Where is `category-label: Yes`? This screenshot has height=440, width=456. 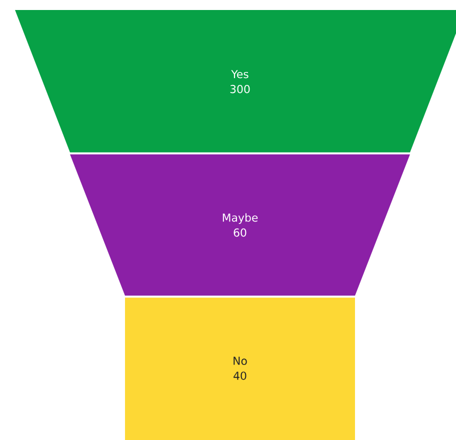
category-label: Yes is located at coordinates (239, 74).